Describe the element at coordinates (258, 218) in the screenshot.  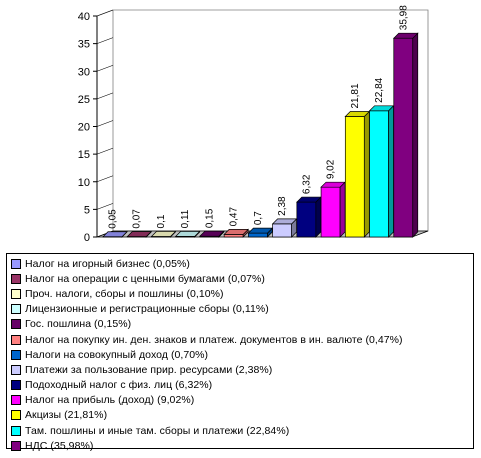
I see `data-label: 0,7` at that location.